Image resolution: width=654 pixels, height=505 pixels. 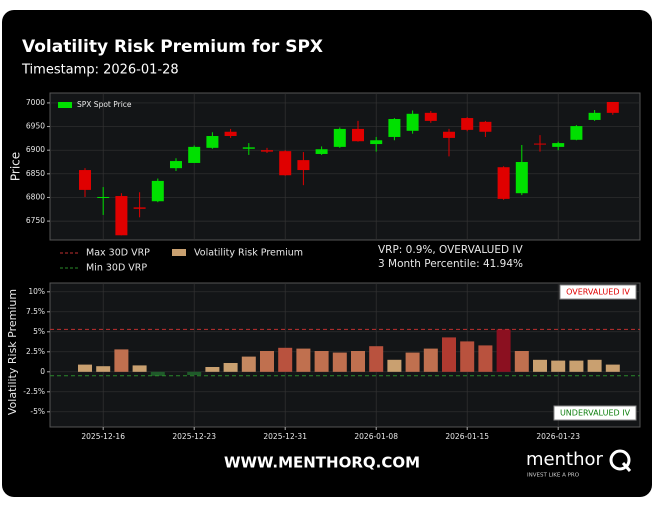 I want to click on x-tick-label: 2026-01-08, so click(x=376, y=436).